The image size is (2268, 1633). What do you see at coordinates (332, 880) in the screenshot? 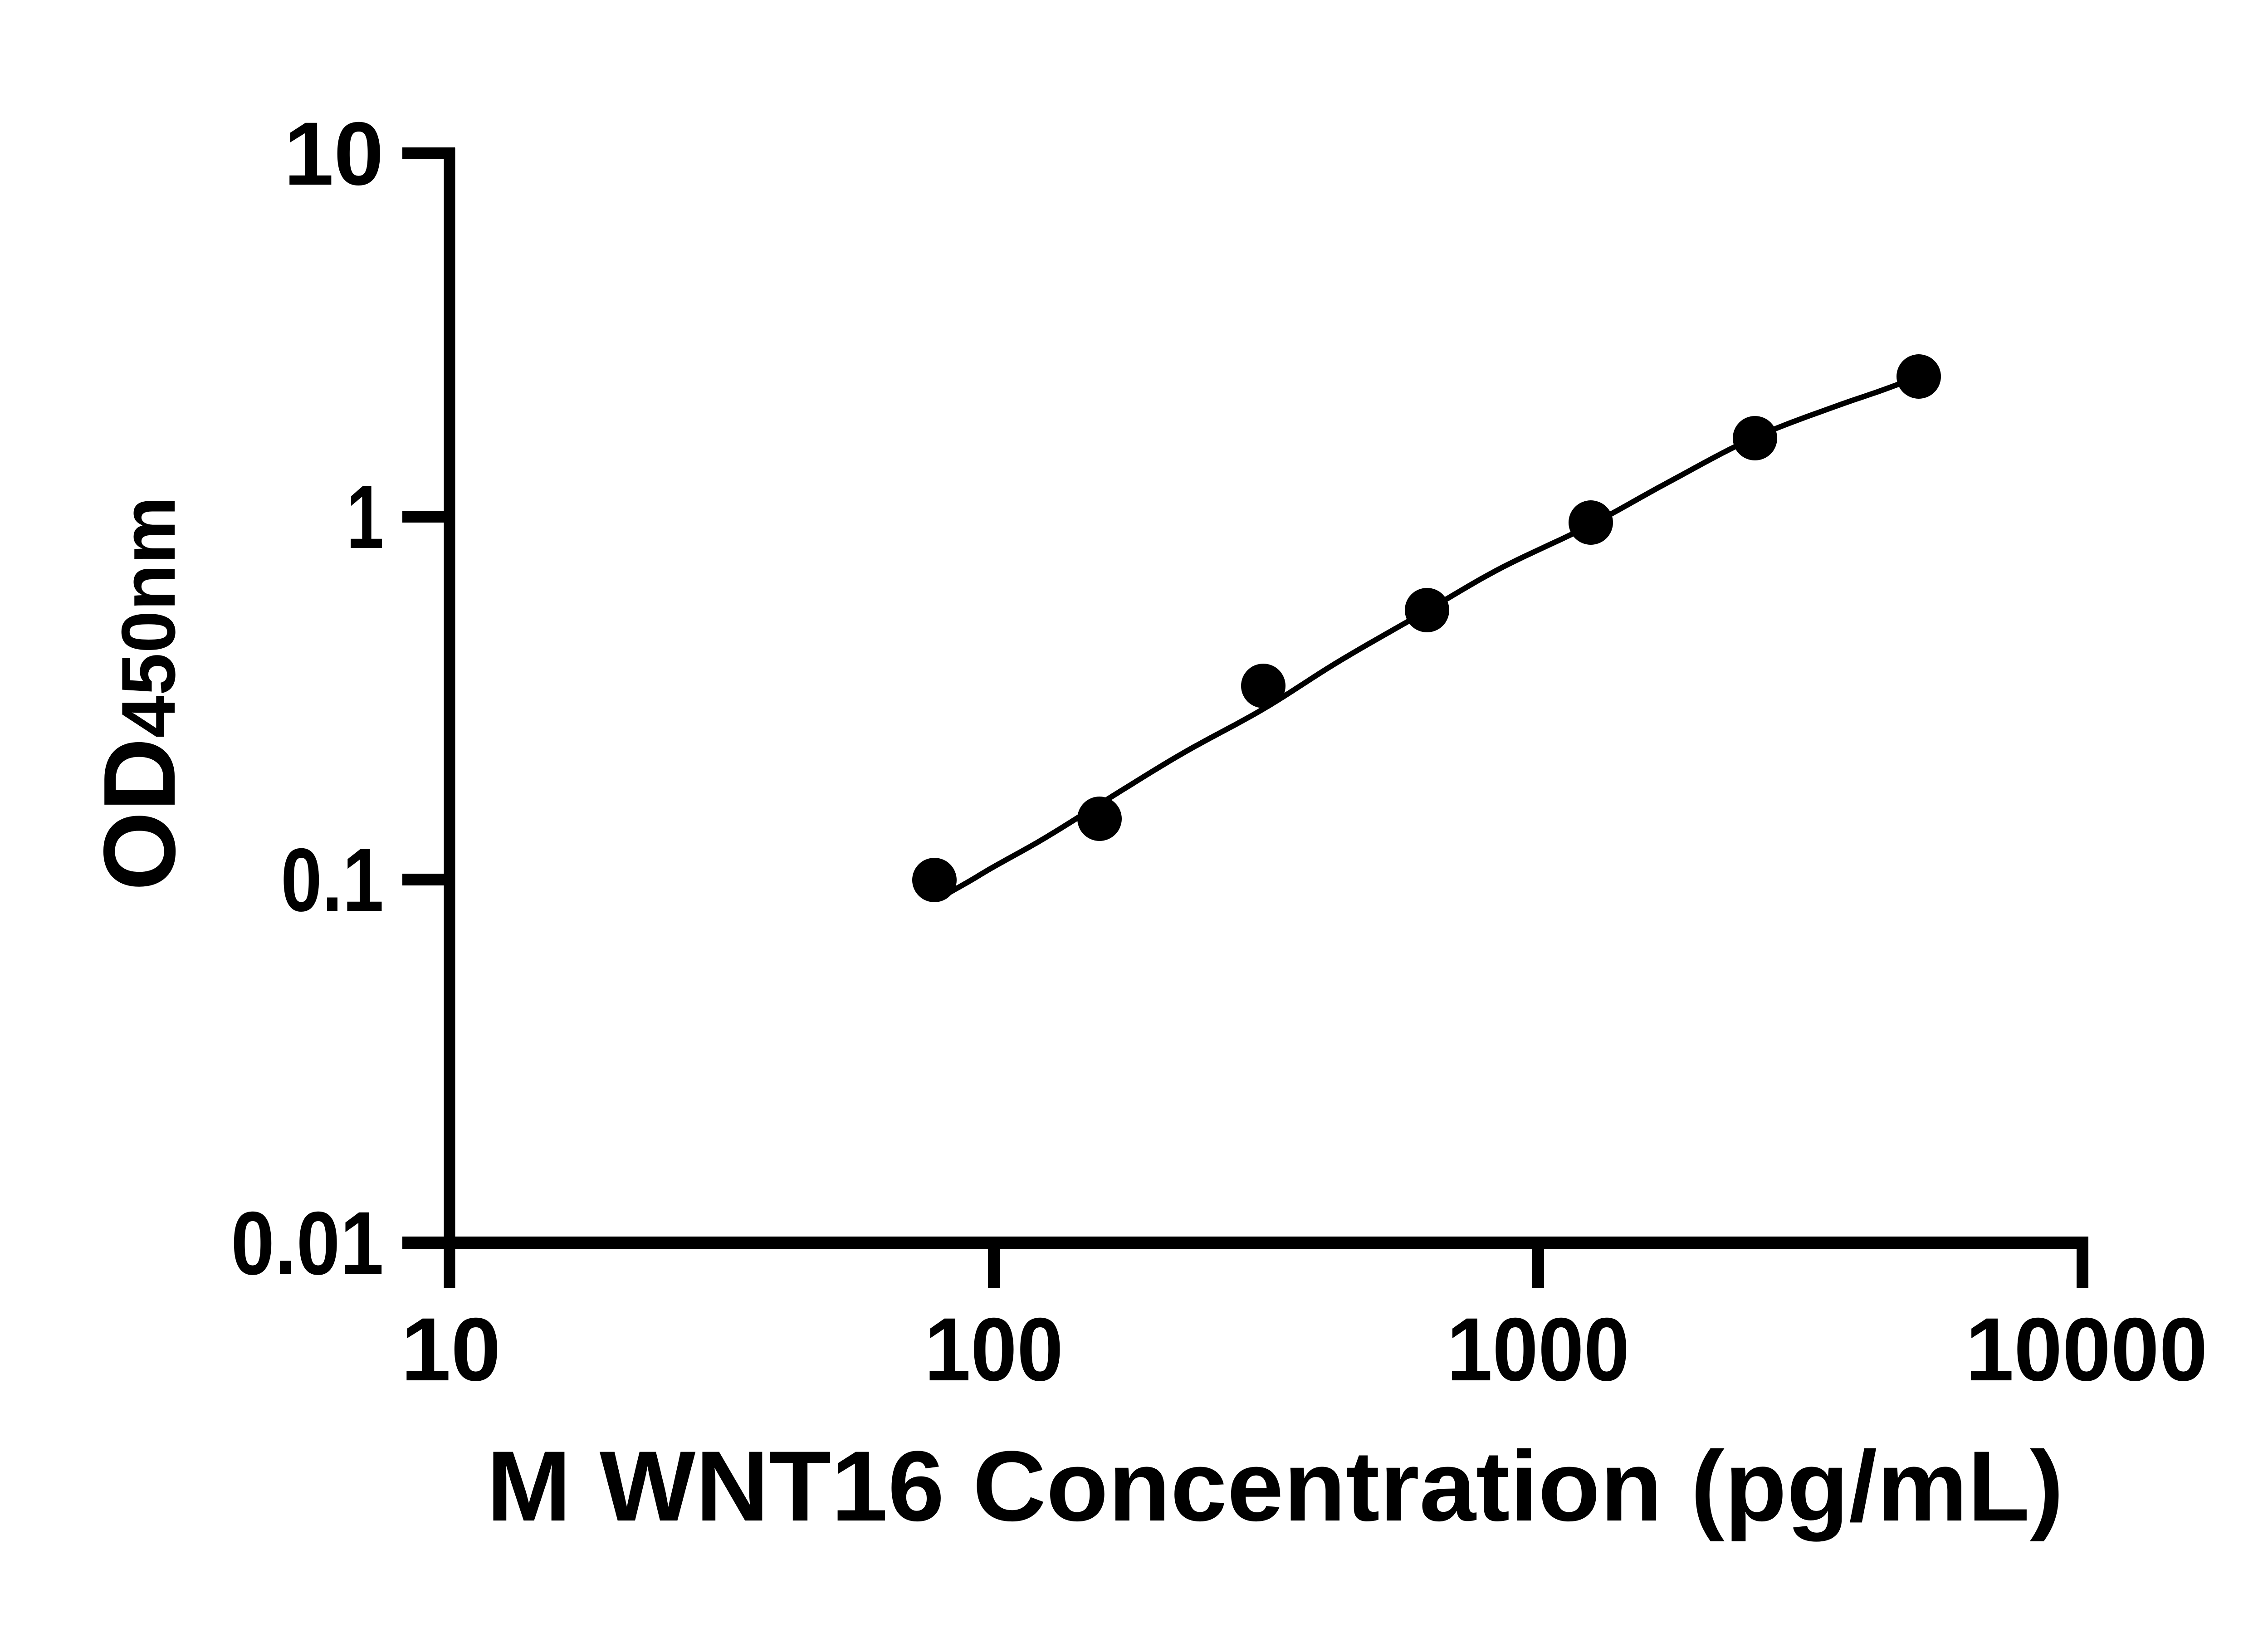
I see `svg-text: 0.1` at bounding box center [332, 880].